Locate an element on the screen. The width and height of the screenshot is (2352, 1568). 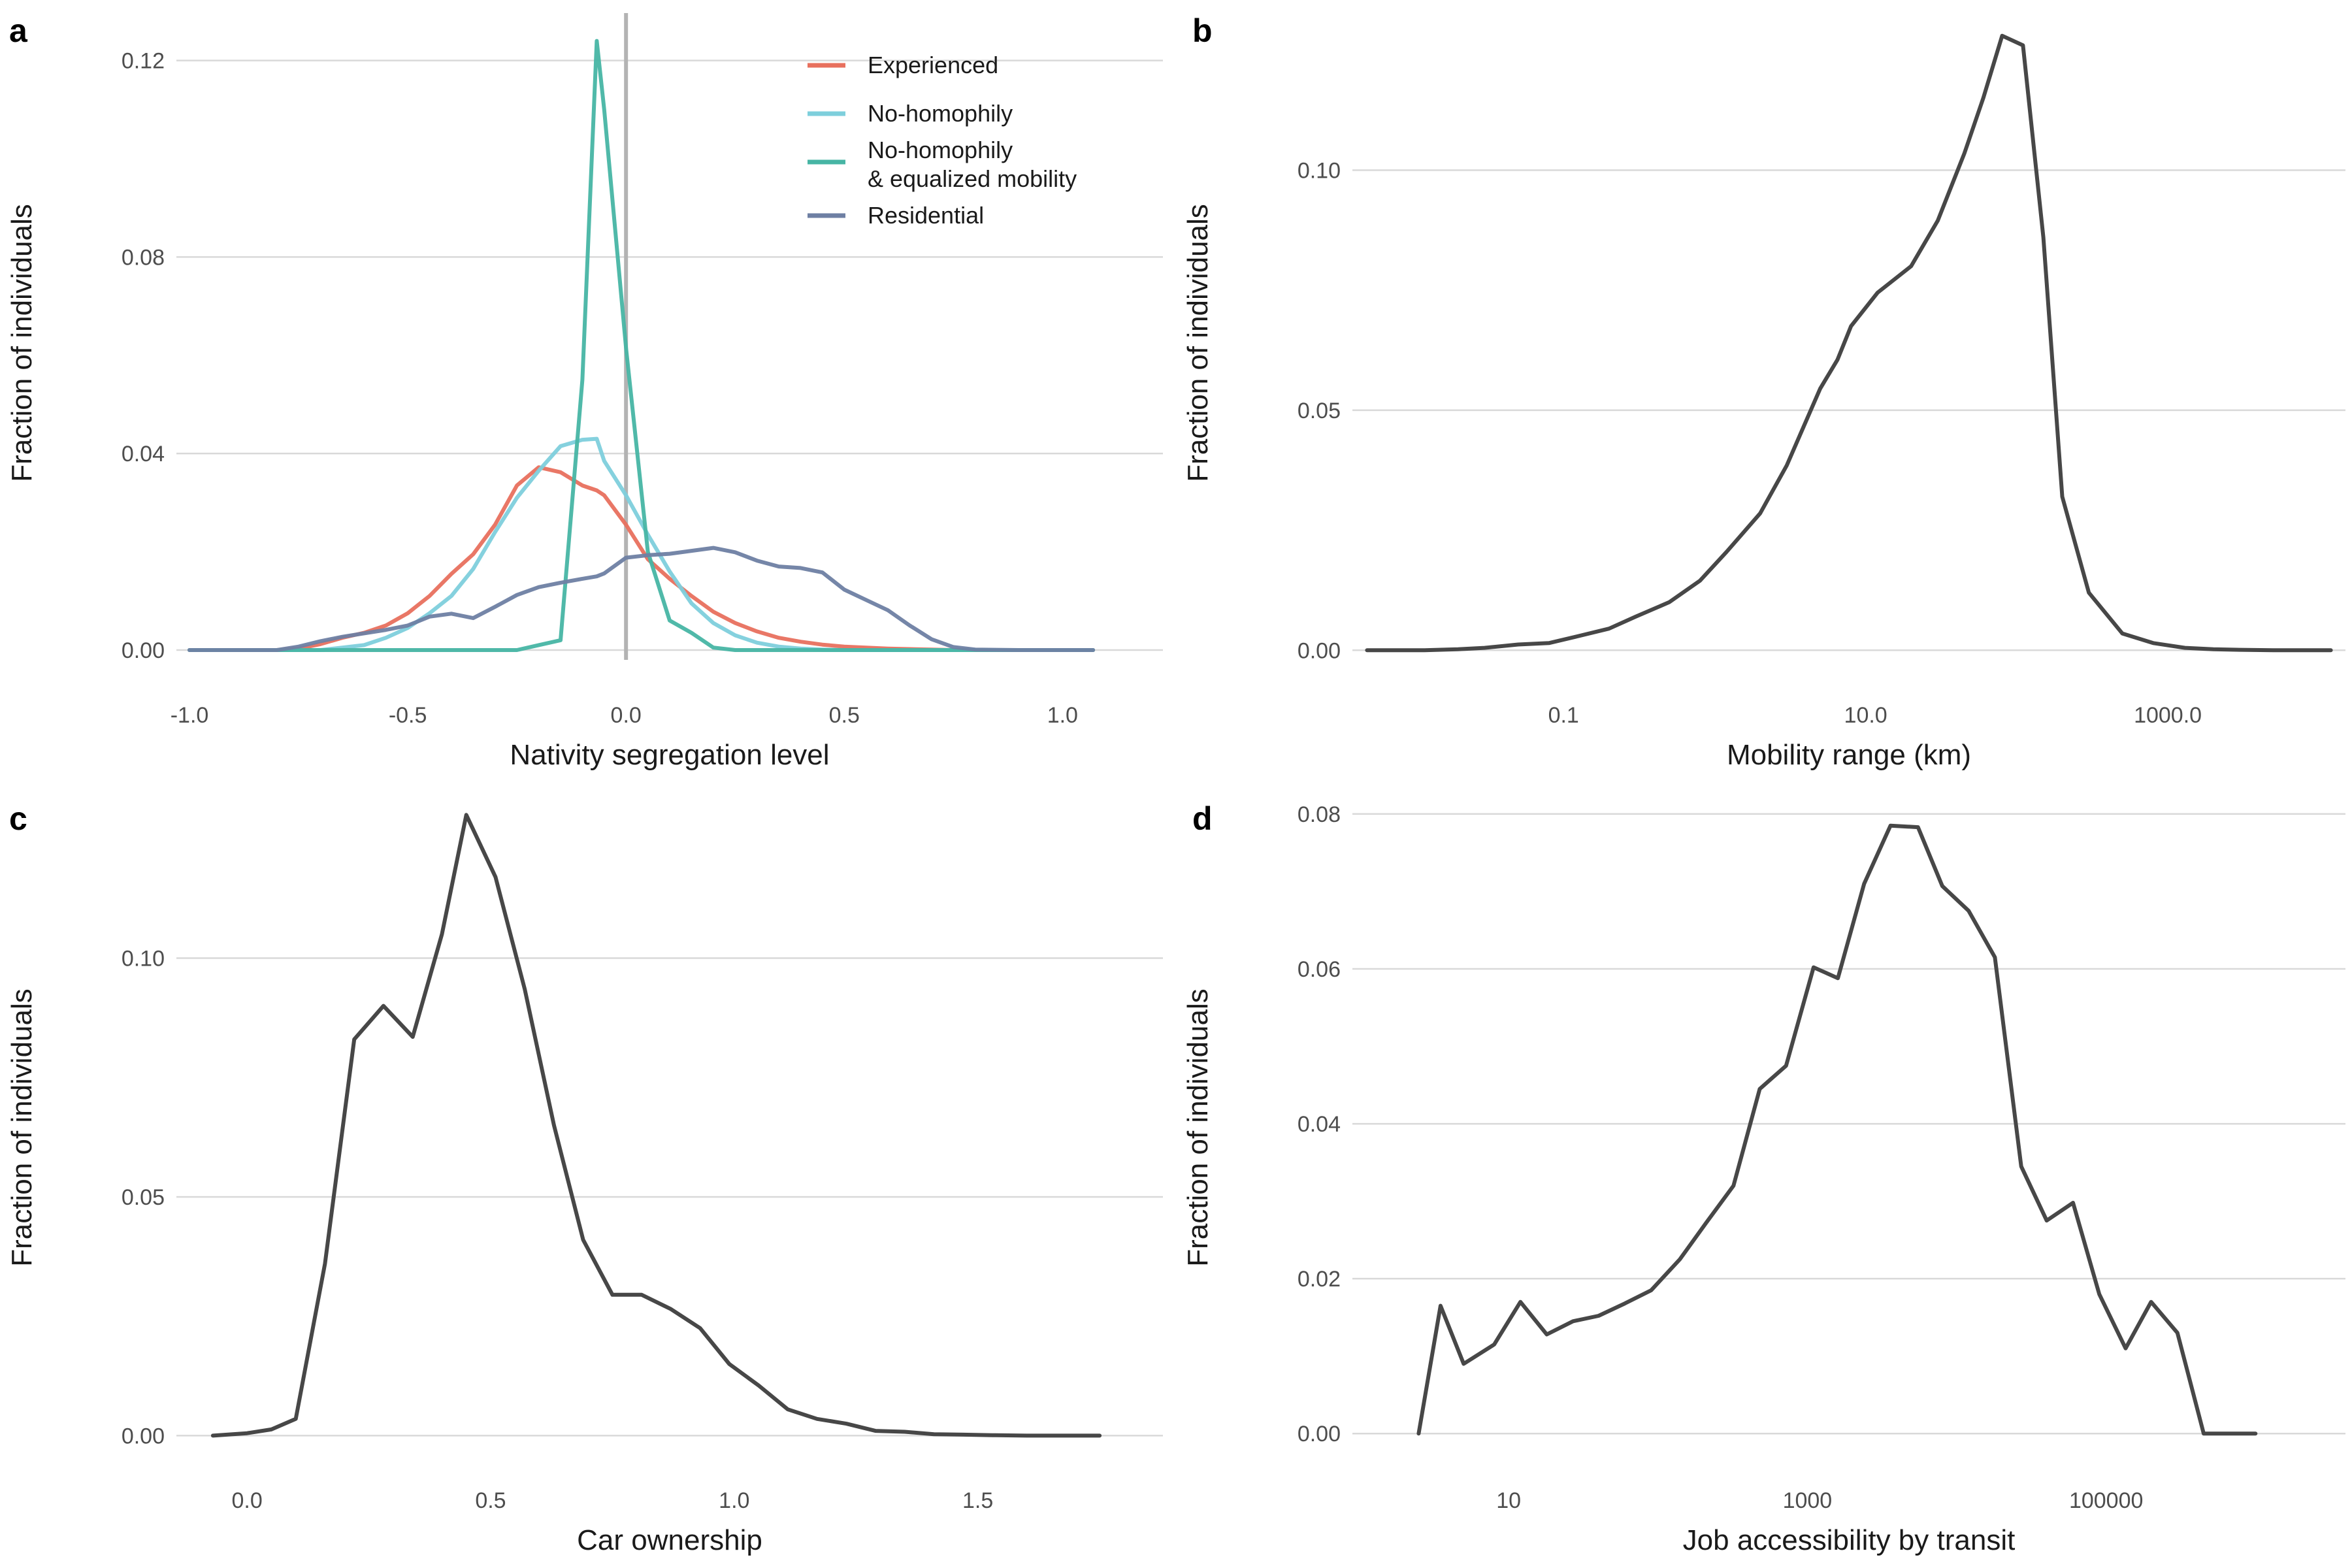
x-tick-label: -1.0 is located at coordinates (190, 715).